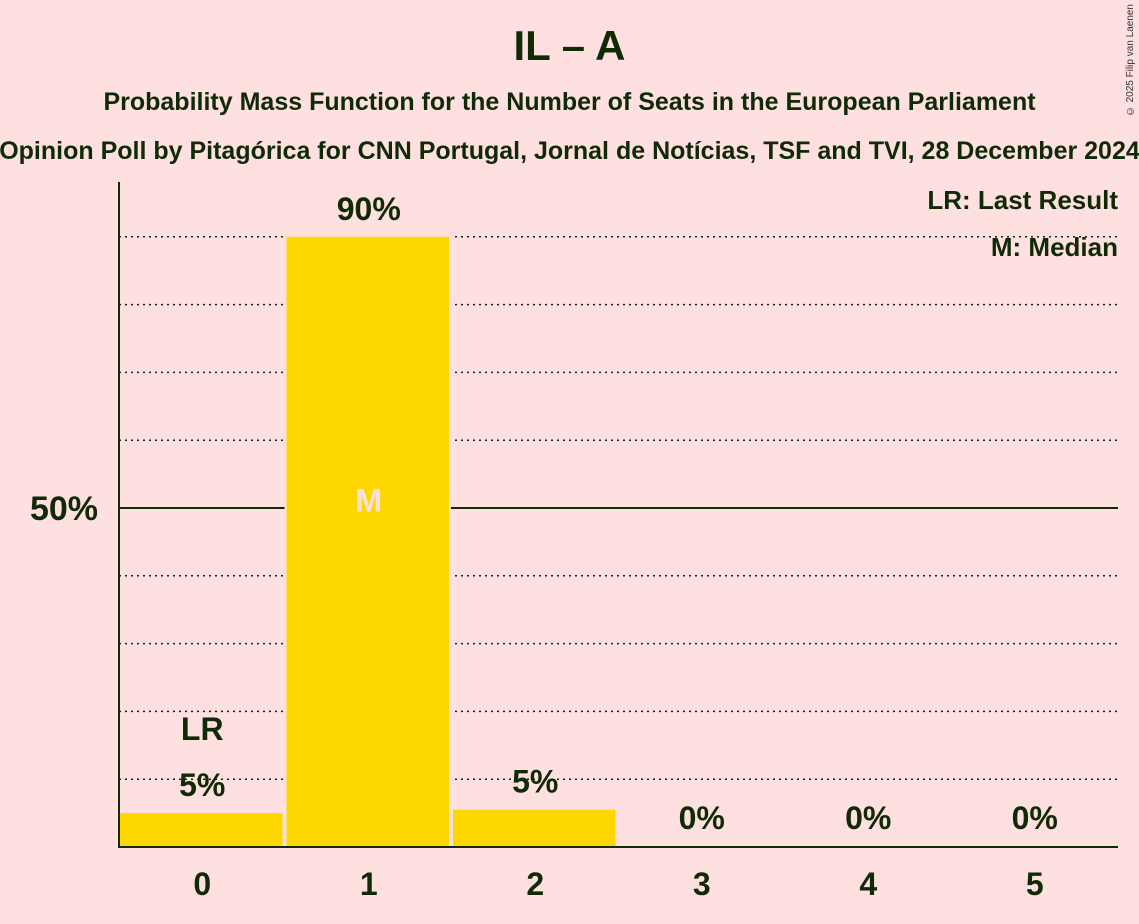 This screenshot has height=924, width=1139. Describe the element at coordinates (535, 884) in the screenshot. I see `x-tick-label: 2` at that location.